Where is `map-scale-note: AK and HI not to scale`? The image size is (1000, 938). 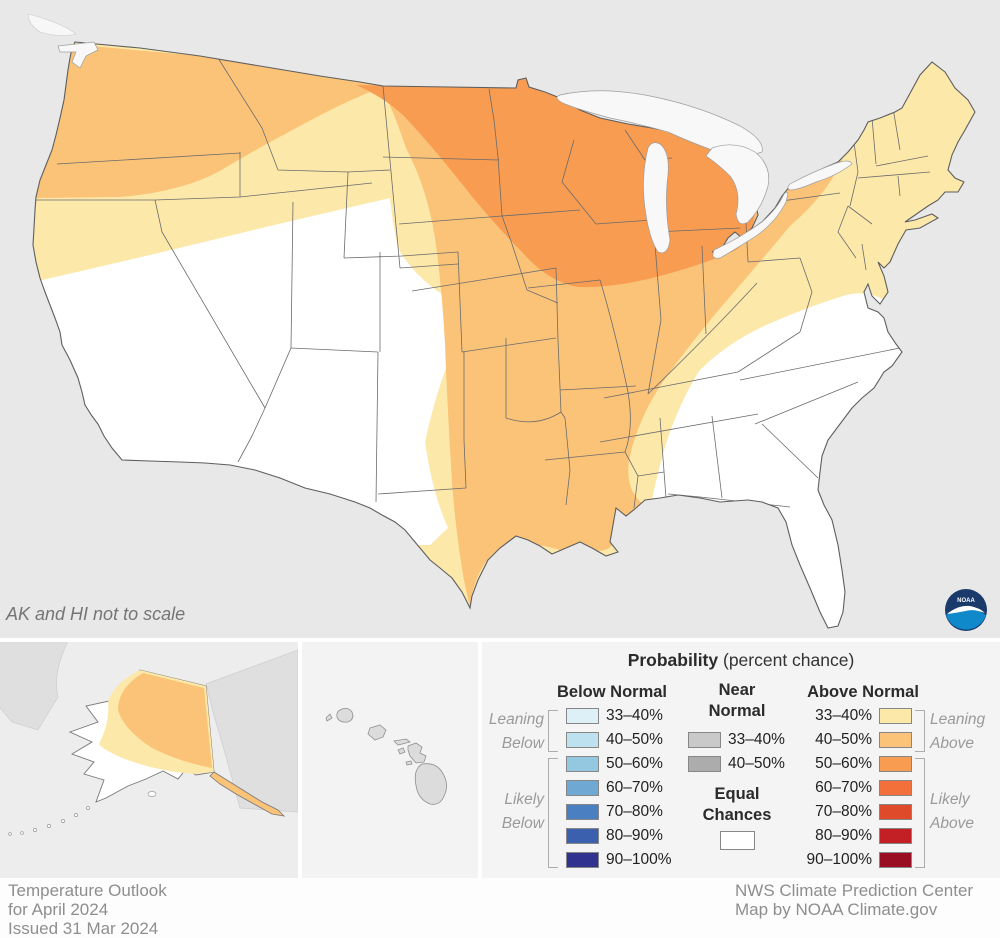
map-scale-note: AK and HI not to scale is located at coordinates (96, 614).